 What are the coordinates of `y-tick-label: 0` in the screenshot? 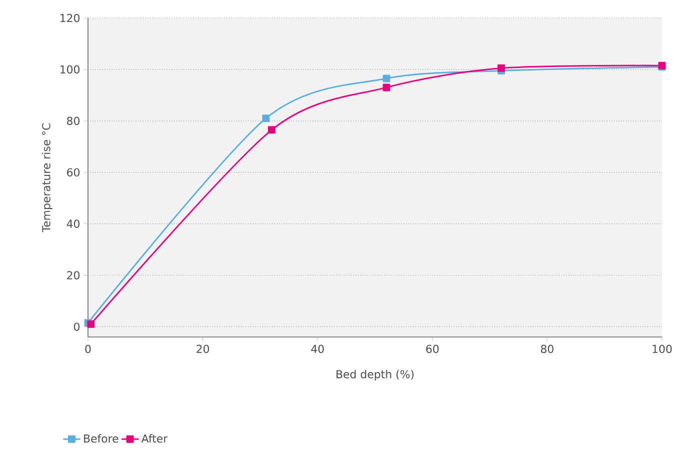 It's located at (77, 326).